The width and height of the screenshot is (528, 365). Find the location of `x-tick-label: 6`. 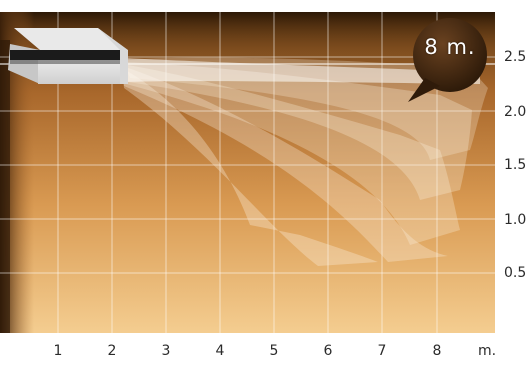

x-tick-label: 6 is located at coordinates (328, 351).